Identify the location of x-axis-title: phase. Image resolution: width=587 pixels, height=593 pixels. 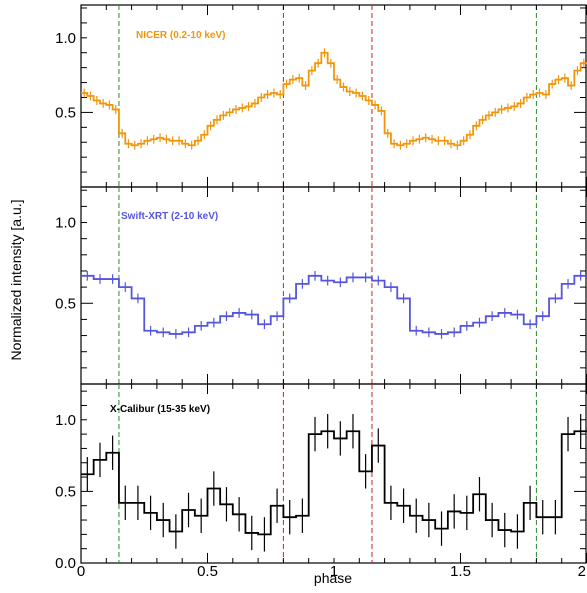
(333, 578).